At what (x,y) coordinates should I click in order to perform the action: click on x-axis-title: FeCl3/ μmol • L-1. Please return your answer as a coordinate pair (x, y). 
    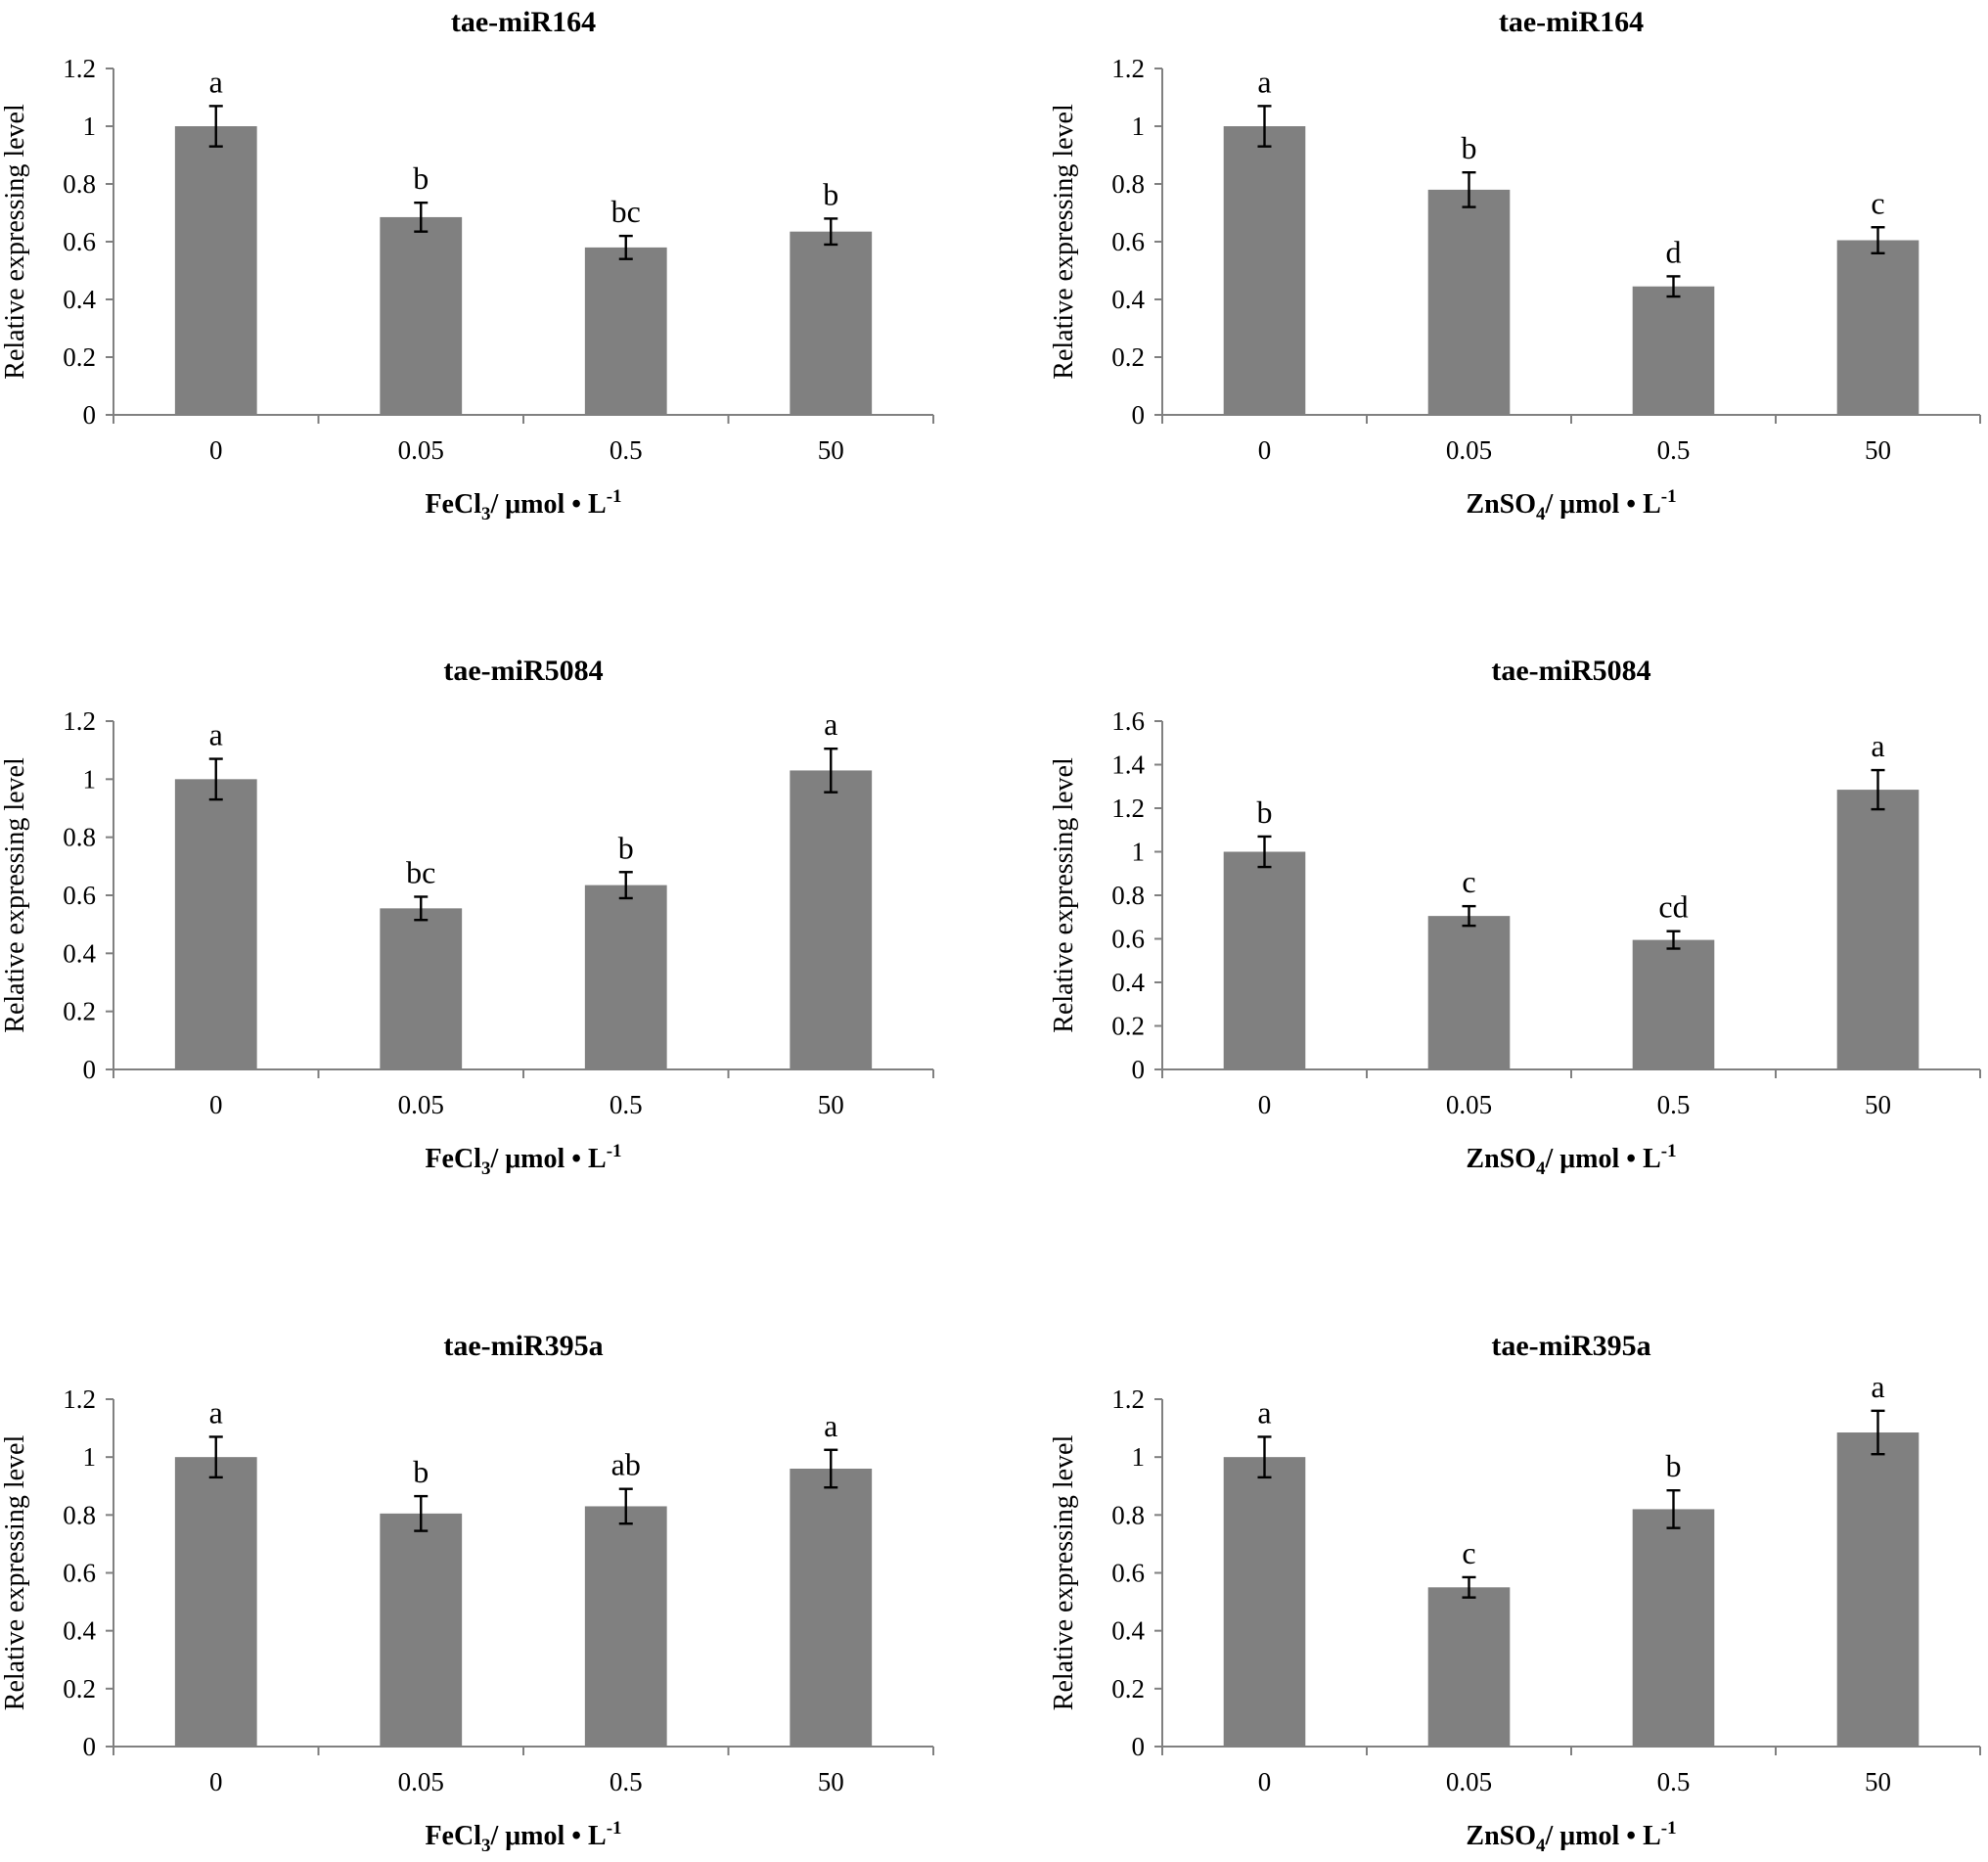
    Looking at the image, I should click on (523, 1837).